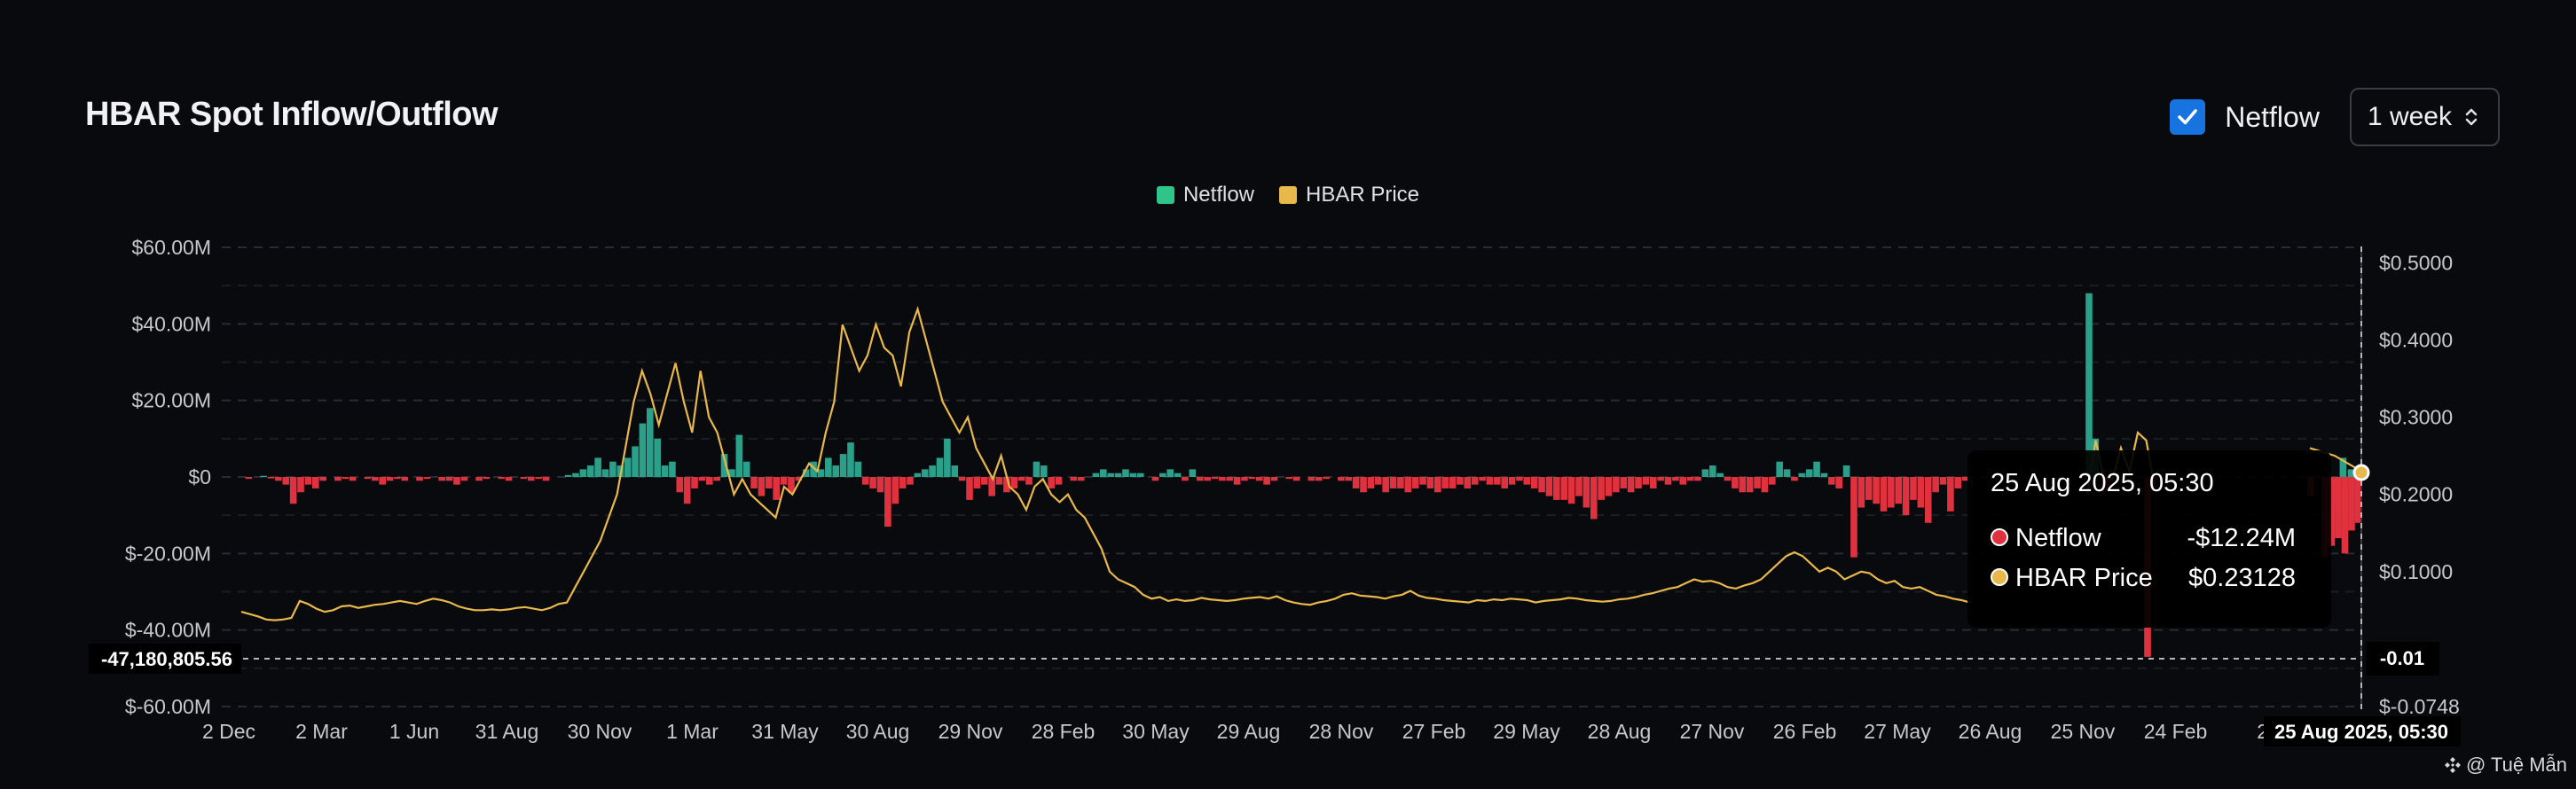 The image size is (2576, 789). What do you see at coordinates (414, 731) in the screenshot?
I see `x-tick-label: 1 Jun` at bounding box center [414, 731].